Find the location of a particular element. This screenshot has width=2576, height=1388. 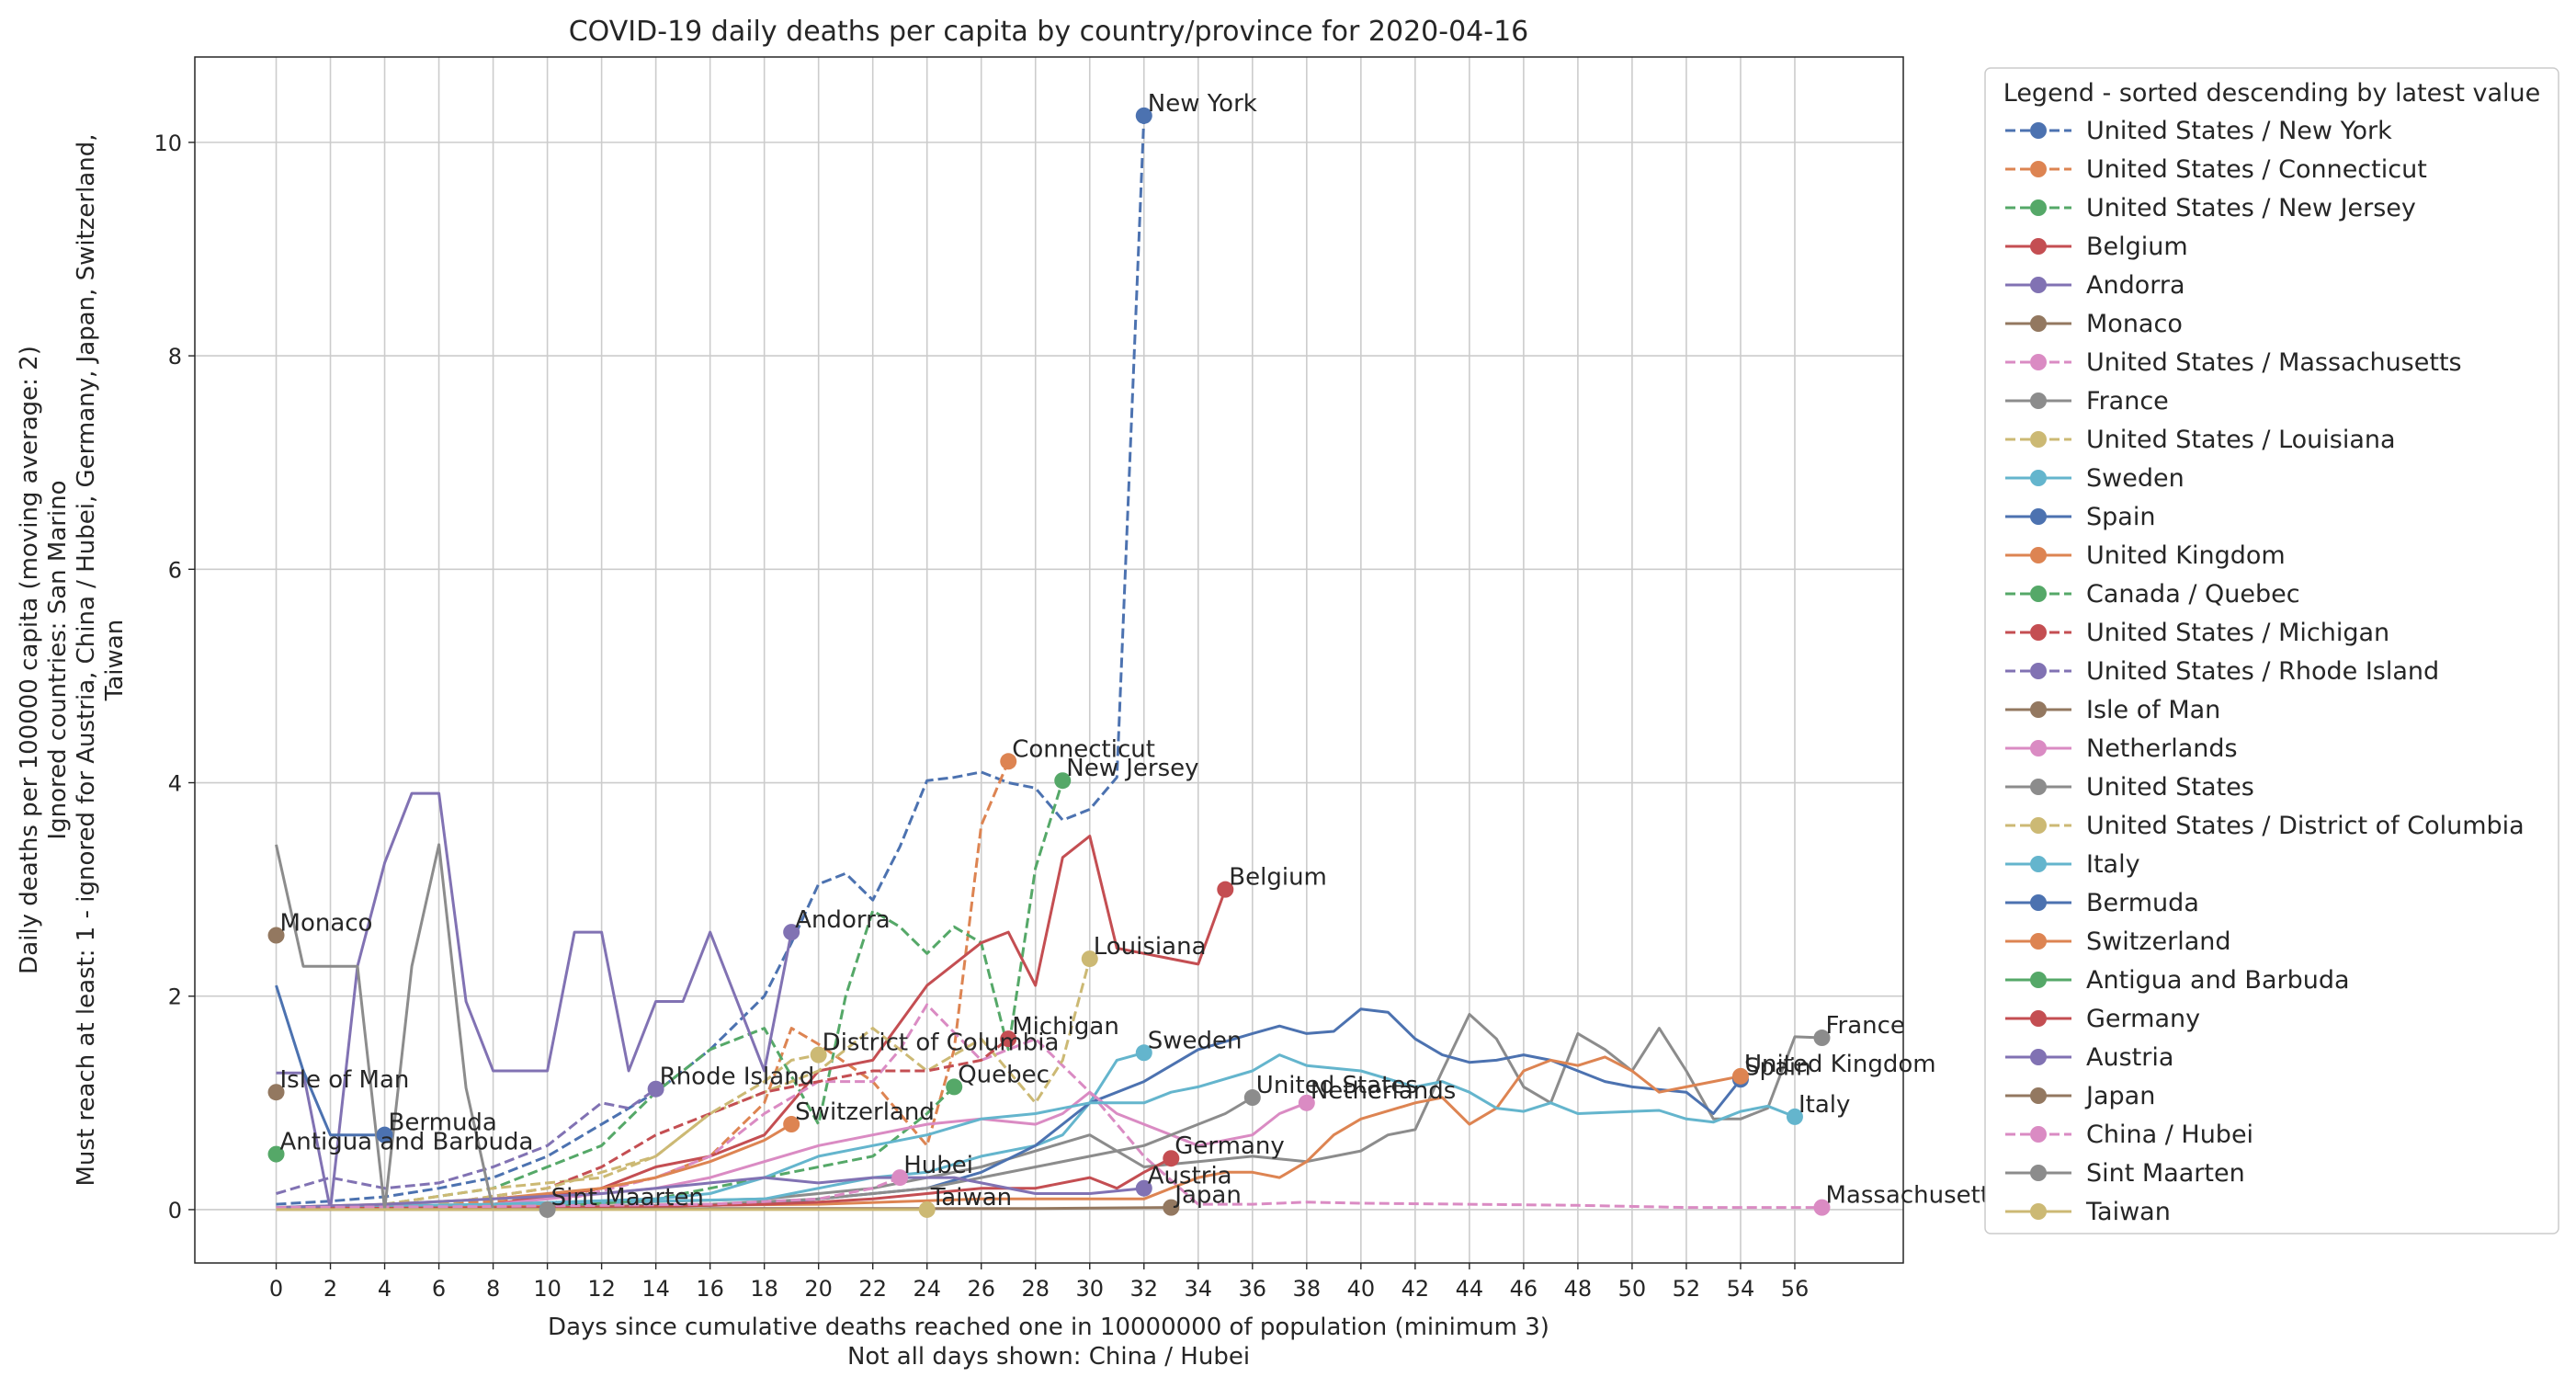

y-tick-label: 8 is located at coordinates (175, 357).